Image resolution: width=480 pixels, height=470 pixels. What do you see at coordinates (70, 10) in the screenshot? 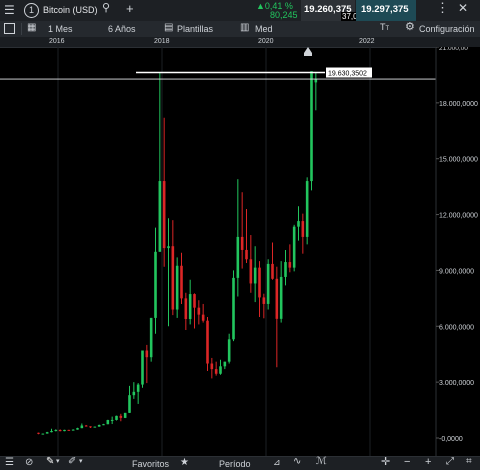
I see `instrument-name: Bitcoin (USD)` at bounding box center [70, 10].